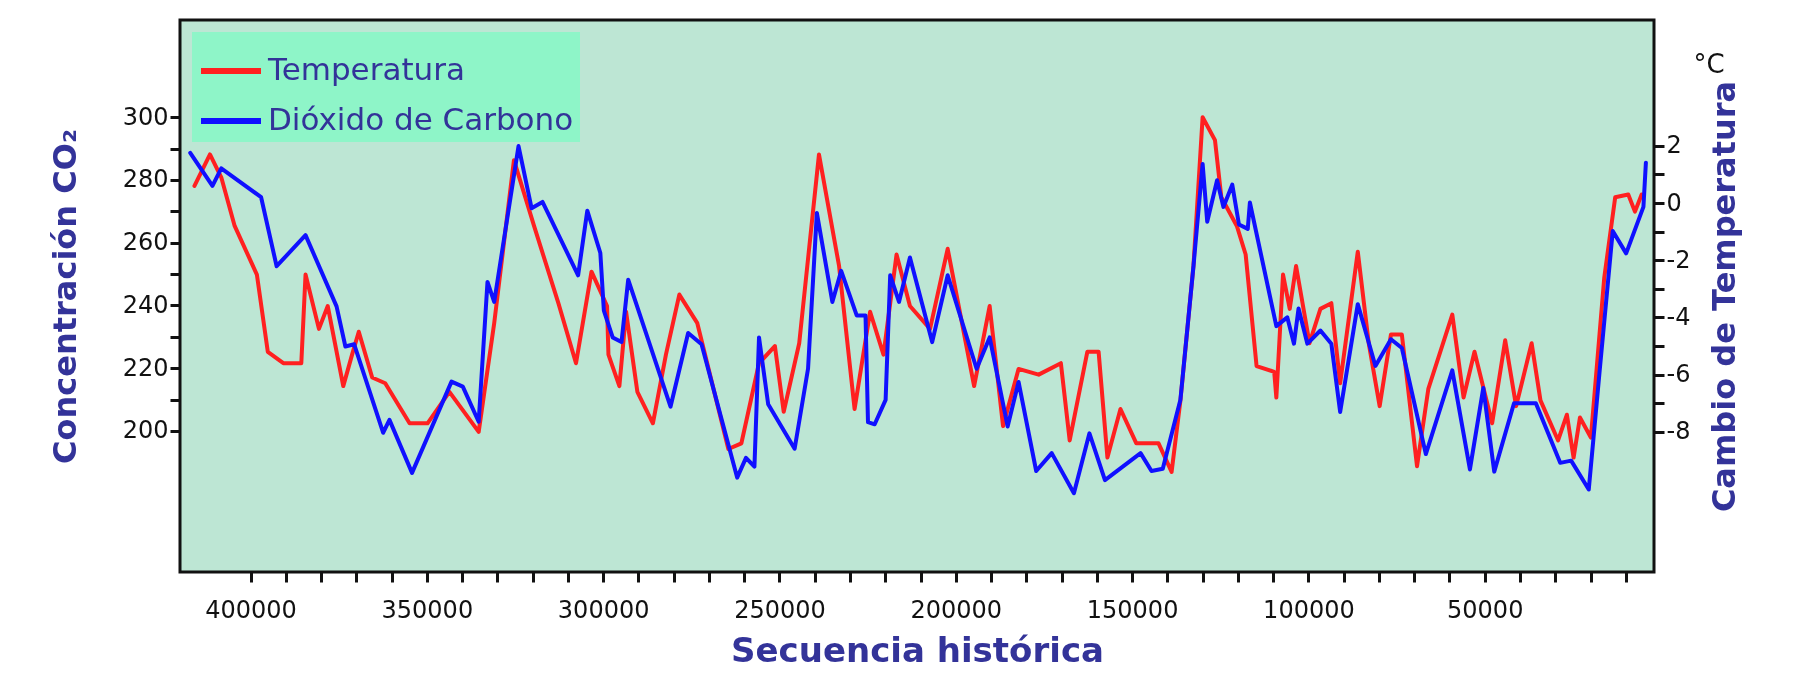  What do you see at coordinates (917, 649) in the screenshot?
I see `x-axis-title: Secuencia histórica` at bounding box center [917, 649].